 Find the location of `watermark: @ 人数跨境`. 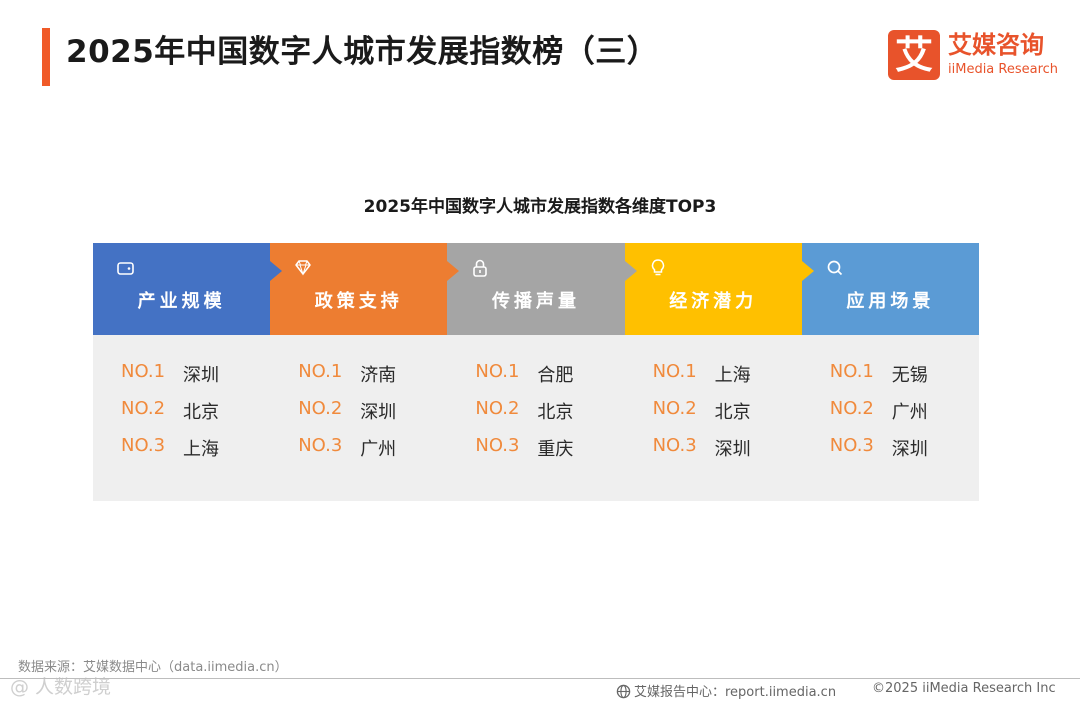

watermark: @ 人数跨境 is located at coordinates (61, 687).